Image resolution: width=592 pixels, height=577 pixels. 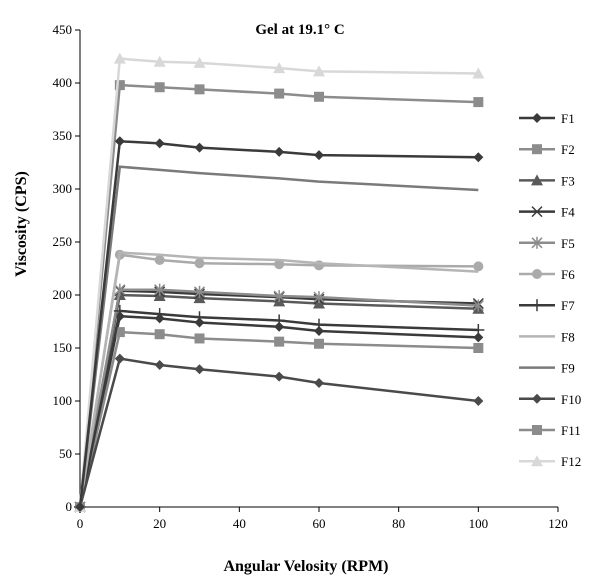 I want to click on legend-item-f10: F10, so click(x=550, y=399).